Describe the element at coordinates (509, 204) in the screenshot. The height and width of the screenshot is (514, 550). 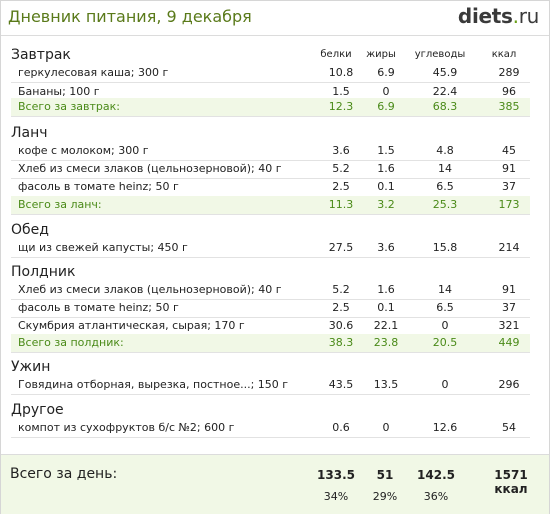
I see `kcal-value: 173` at that location.